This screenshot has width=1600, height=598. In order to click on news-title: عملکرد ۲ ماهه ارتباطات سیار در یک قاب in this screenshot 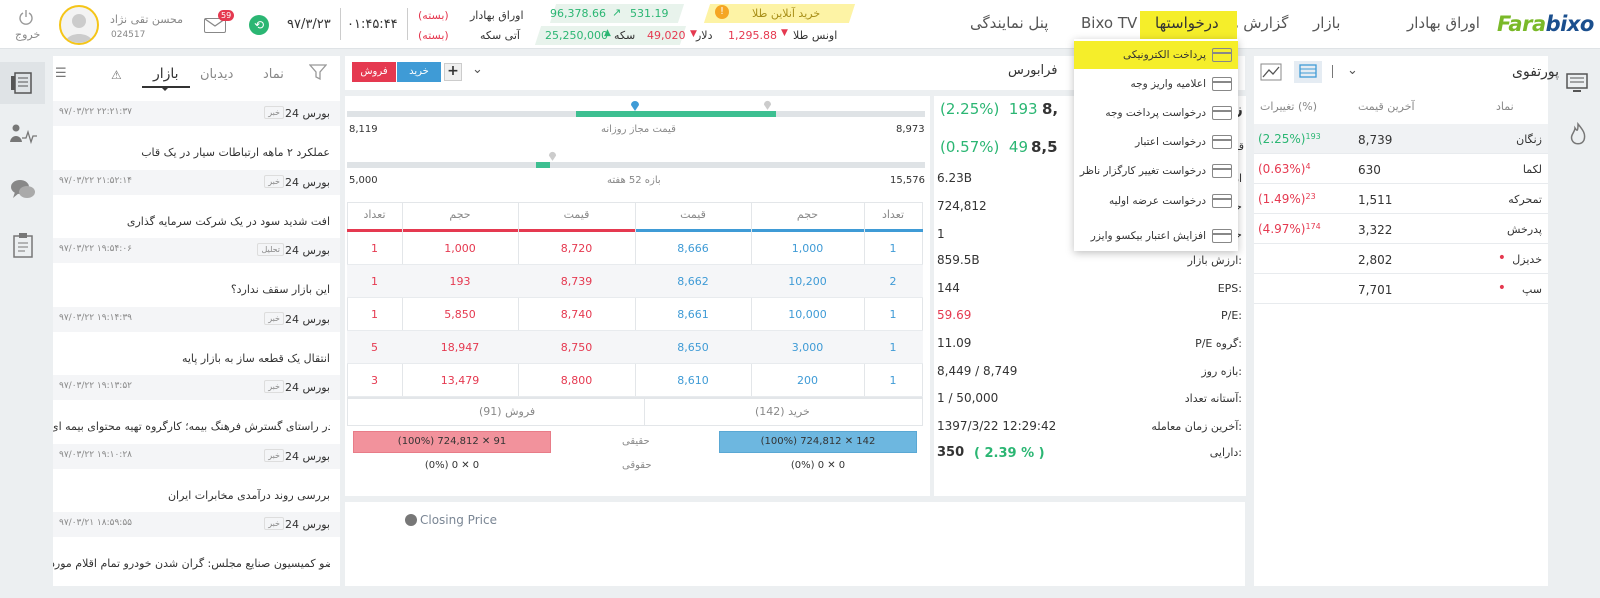, I will do `click(235, 152)`.